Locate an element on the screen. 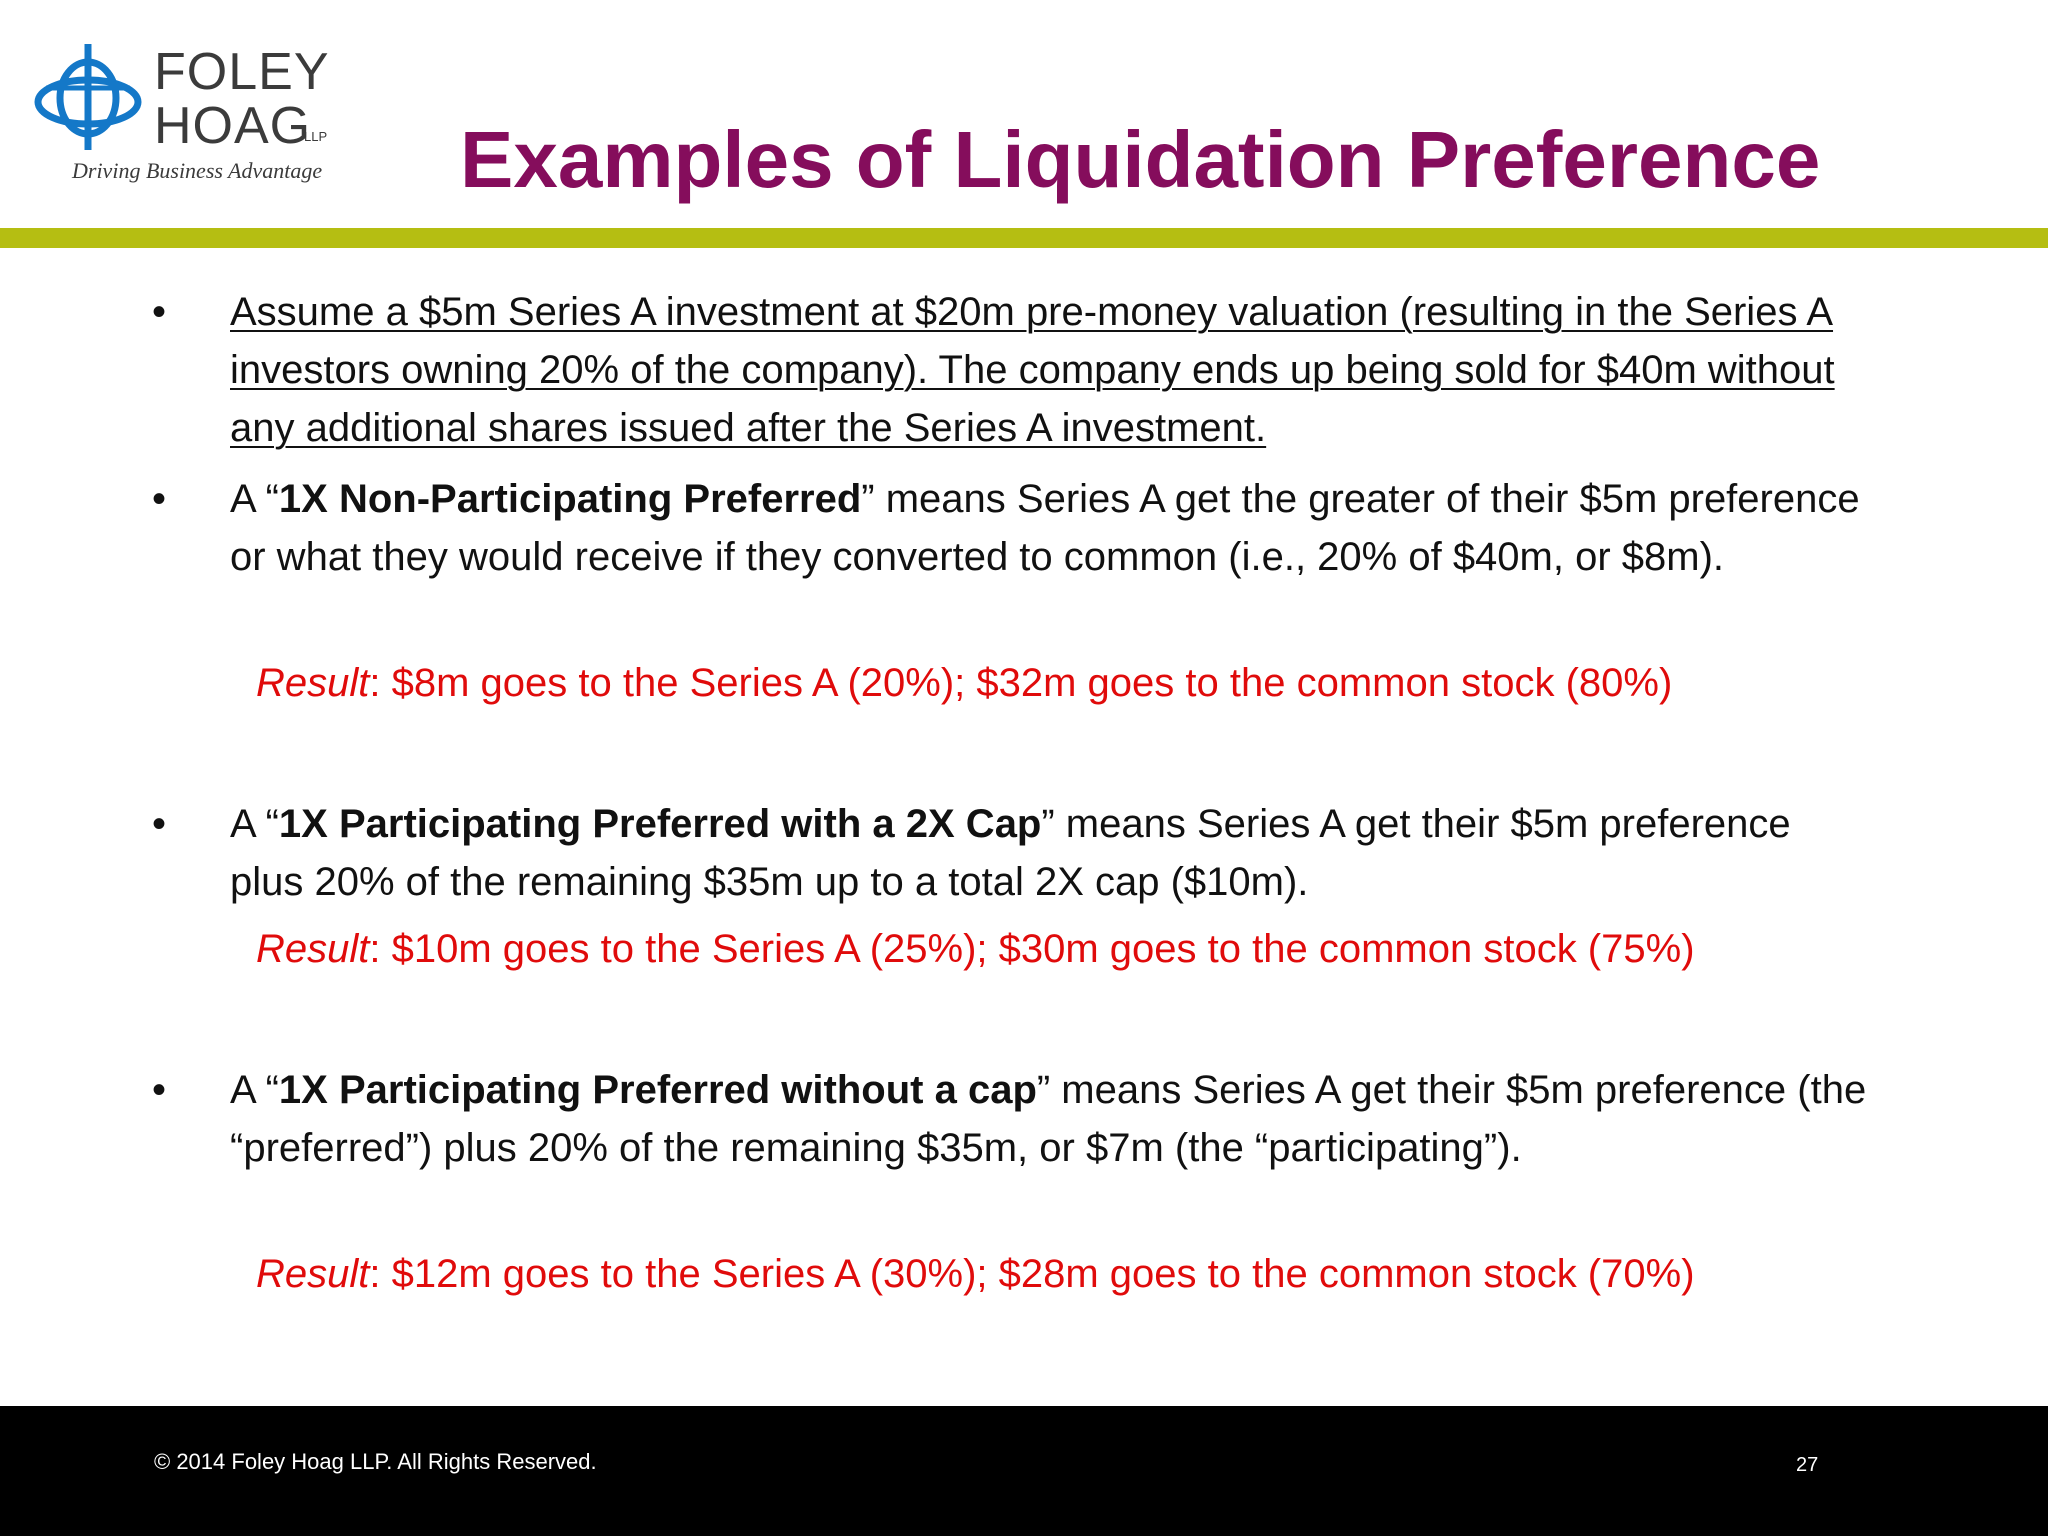  page-number: 27 is located at coordinates (1807, 1465).